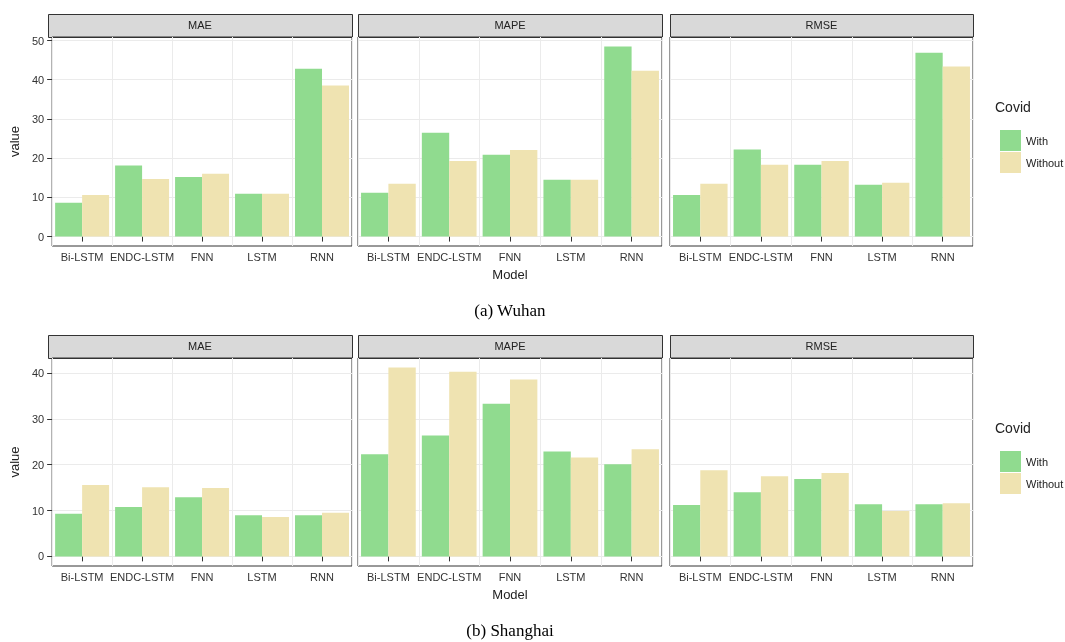  I want to click on legend-label: Without, so click(1045, 483).